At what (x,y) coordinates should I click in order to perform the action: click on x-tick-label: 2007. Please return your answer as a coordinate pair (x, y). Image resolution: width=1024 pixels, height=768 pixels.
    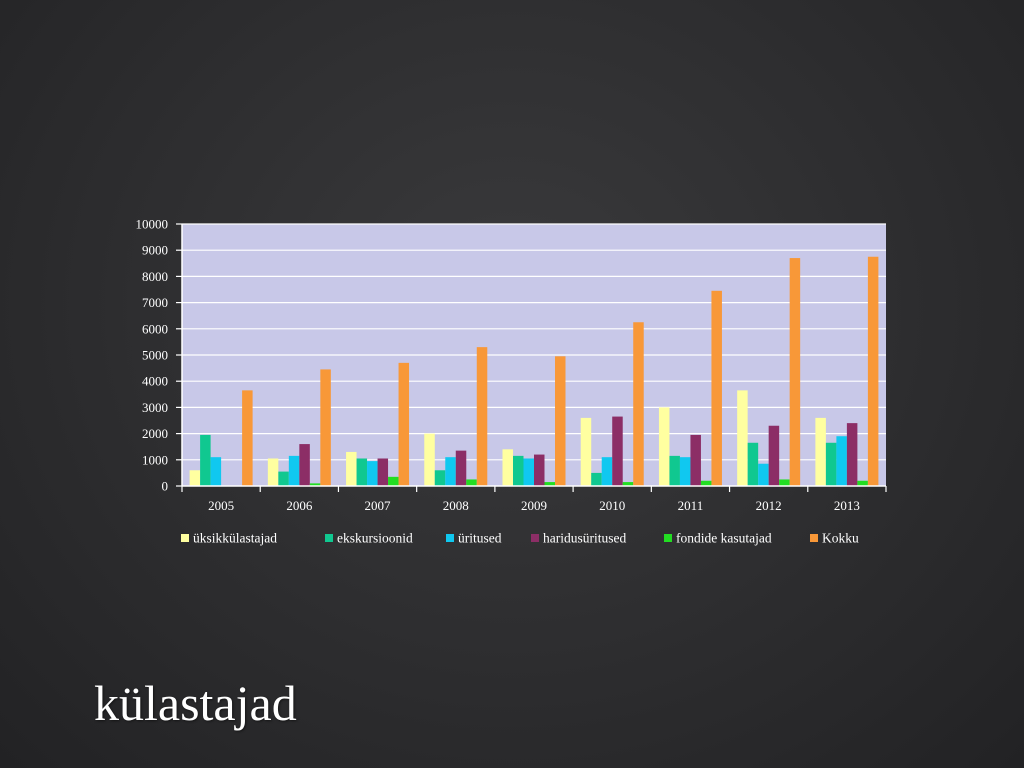
    Looking at the image, I should click on (378, 505).